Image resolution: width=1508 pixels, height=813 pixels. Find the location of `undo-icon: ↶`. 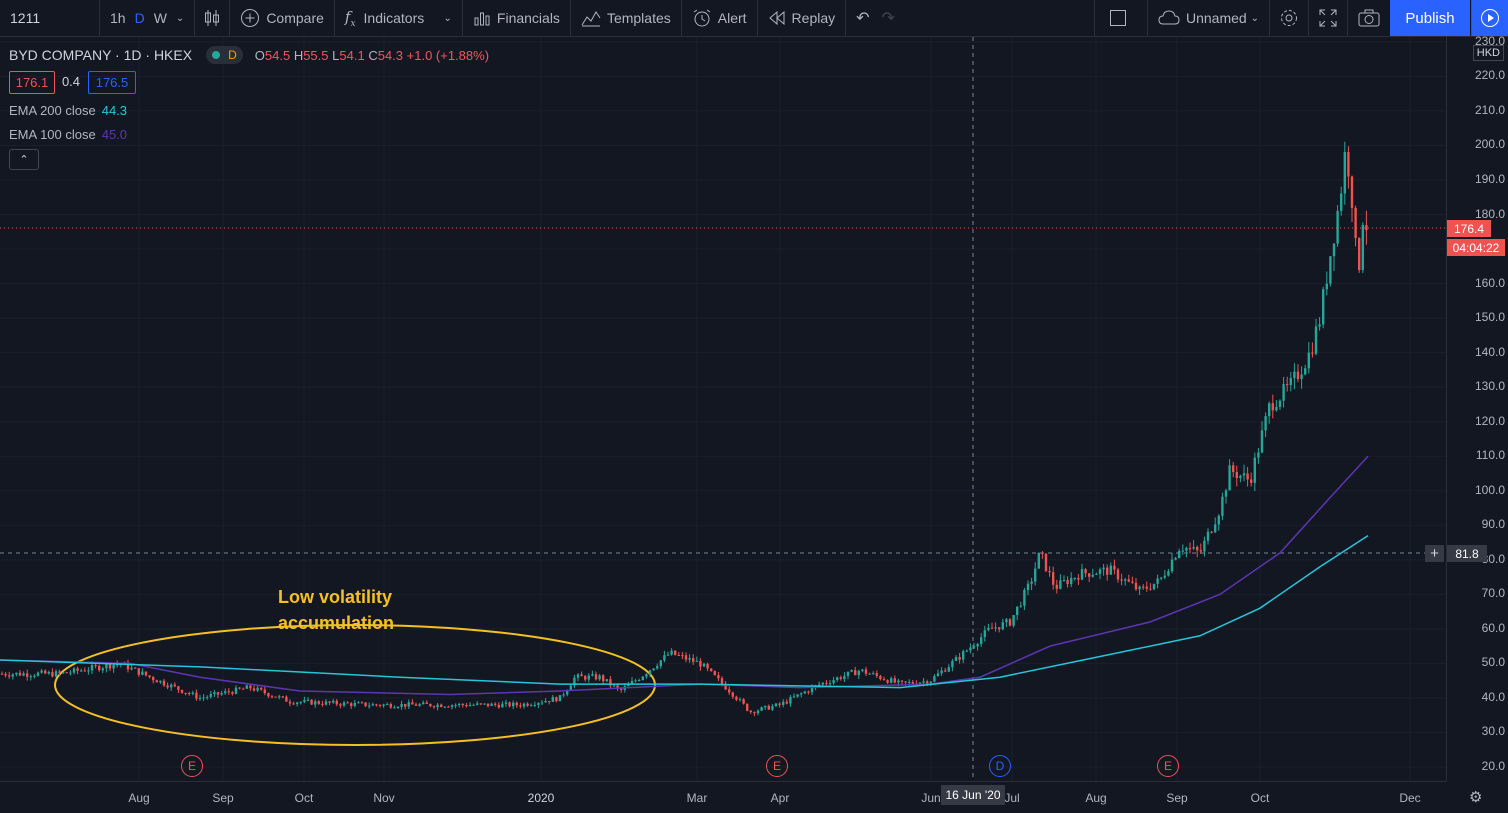

undo-icon: ↶ is located at coordinates (863, 18).